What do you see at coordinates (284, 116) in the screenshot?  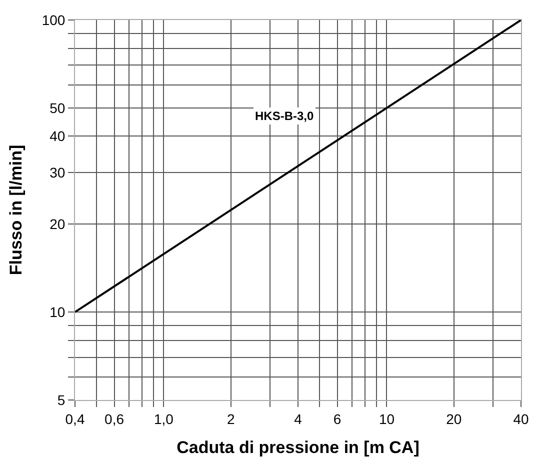 I see `text: HKS-B-3,0` at bounding box center [284, 116].